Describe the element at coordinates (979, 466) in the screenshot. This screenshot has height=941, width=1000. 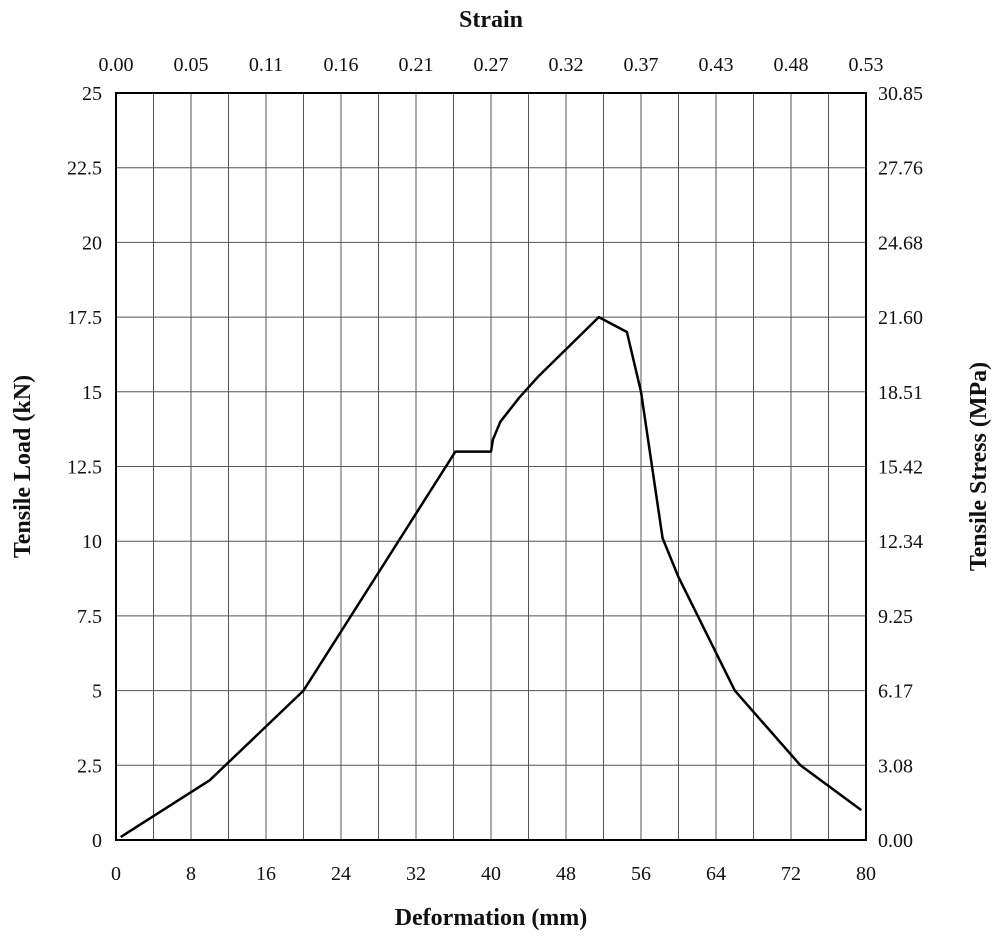
I see `right-axis-title: Tensile Stress (MPa)` at that location.